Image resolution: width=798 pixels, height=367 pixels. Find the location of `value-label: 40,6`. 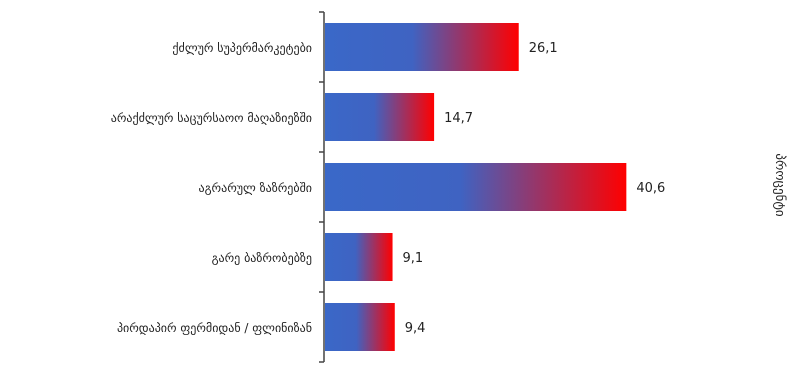

value-label: 40,6 is located at coordinates (650, 188).